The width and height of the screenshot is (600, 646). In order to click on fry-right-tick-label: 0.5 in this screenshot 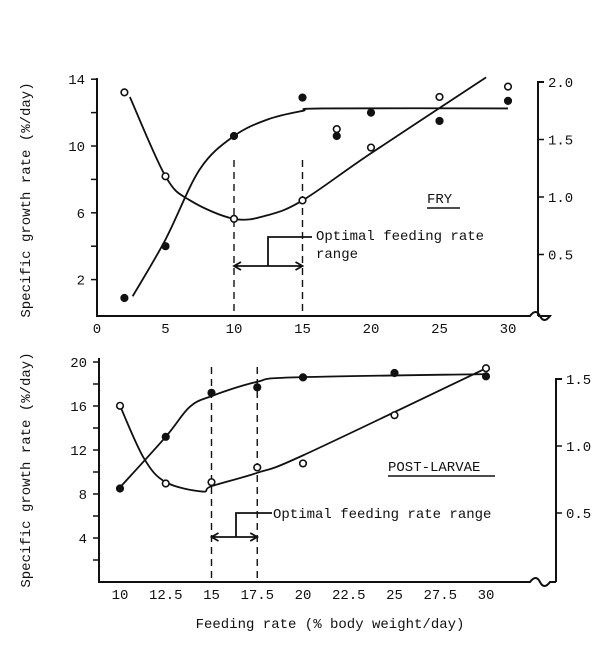, I will do `click(560, 257)`.